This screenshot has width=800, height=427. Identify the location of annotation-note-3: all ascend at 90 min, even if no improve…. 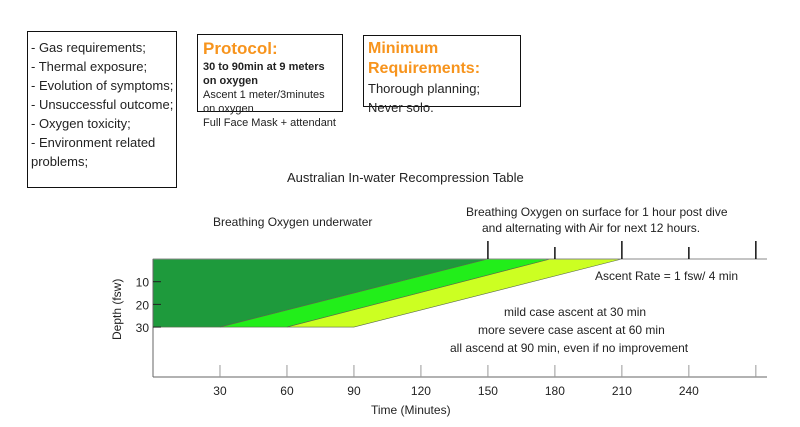
(569, 348).